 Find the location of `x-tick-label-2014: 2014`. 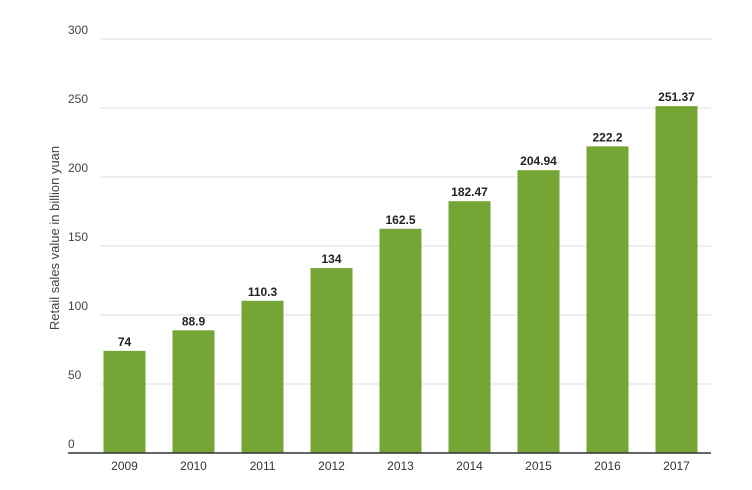

x-tick-label-2014: 2014 is located at coordinates (469, 466).